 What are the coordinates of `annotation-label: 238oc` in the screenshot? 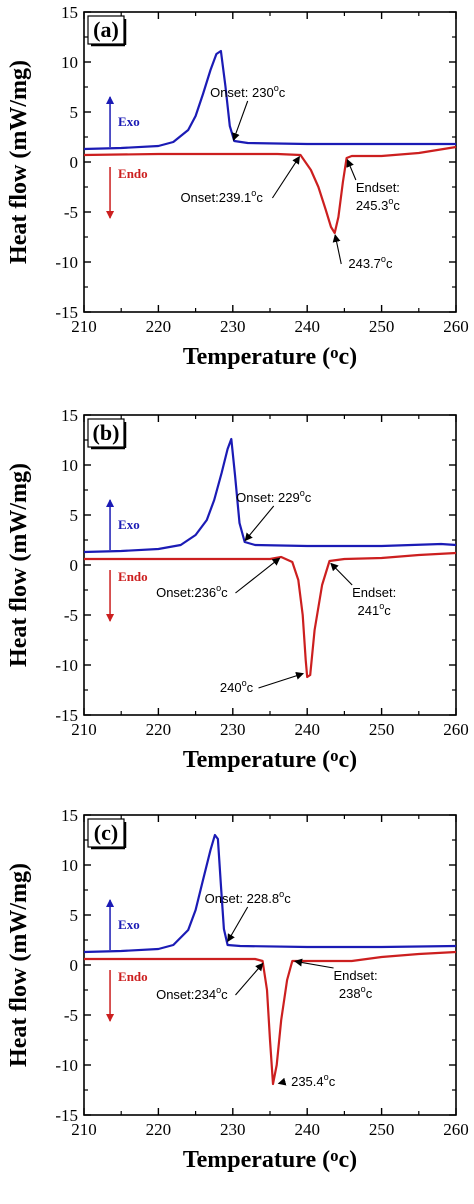 It's located at (356, 992).